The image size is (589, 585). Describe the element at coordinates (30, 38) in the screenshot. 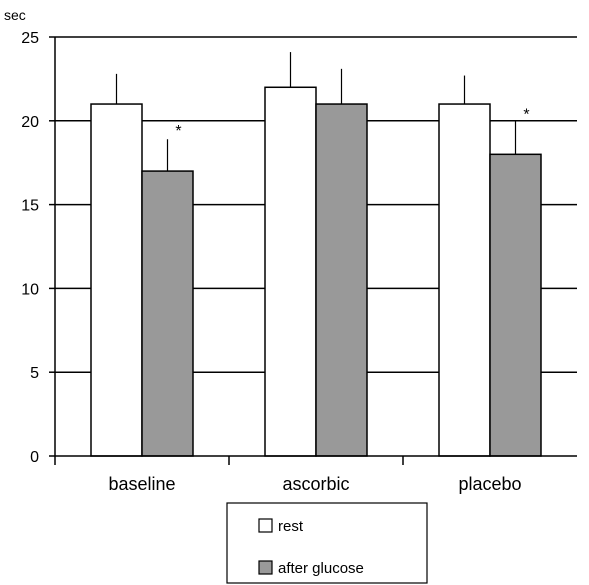

I see `y-tick-label: 25` at that location.